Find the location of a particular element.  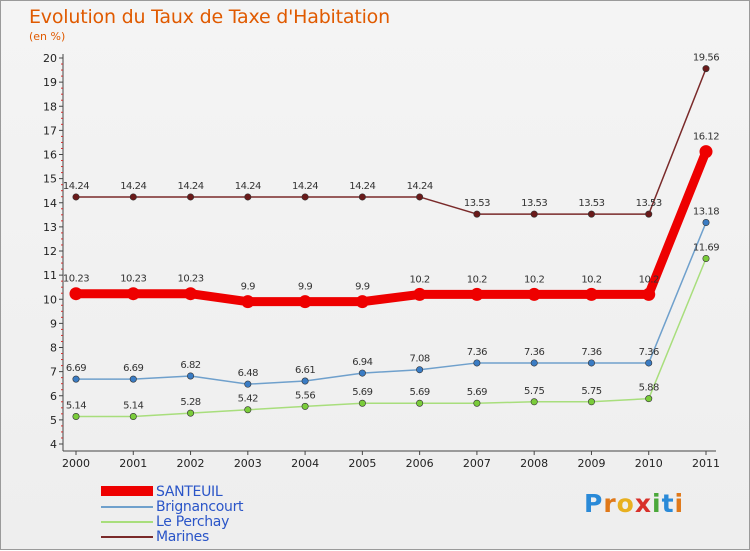

proxiti-logo: Proxiti is located at coordinates (634, 503).